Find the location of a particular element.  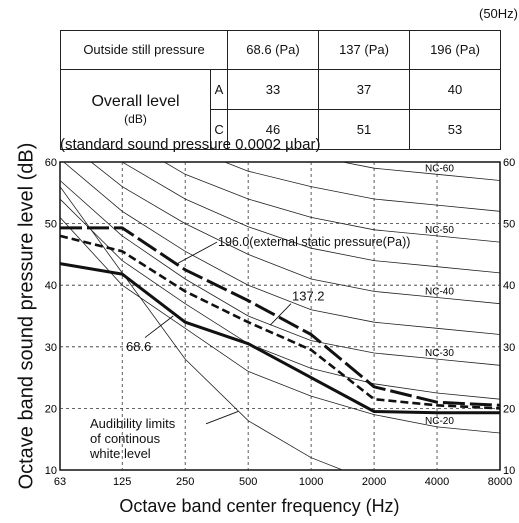

x-tick-label: 1000 is located at coordinates (311, 482).